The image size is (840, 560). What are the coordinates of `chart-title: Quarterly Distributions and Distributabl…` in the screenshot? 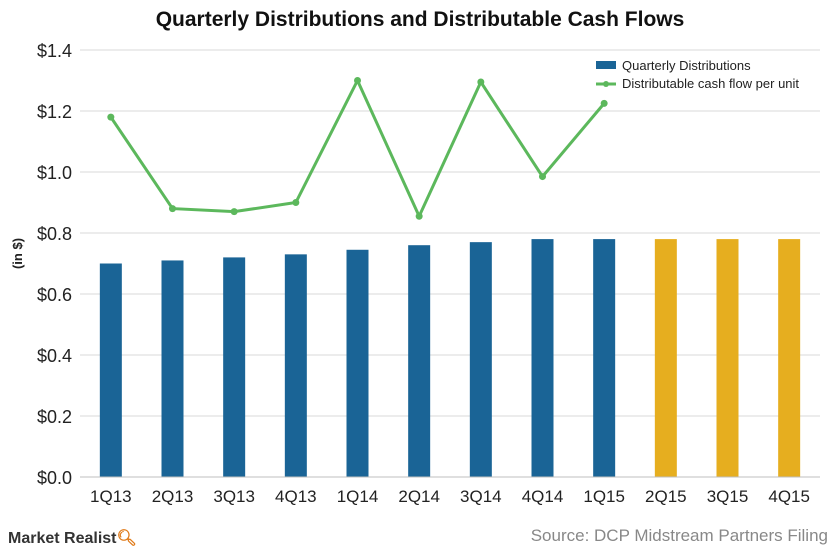 It's located at (420, 19).